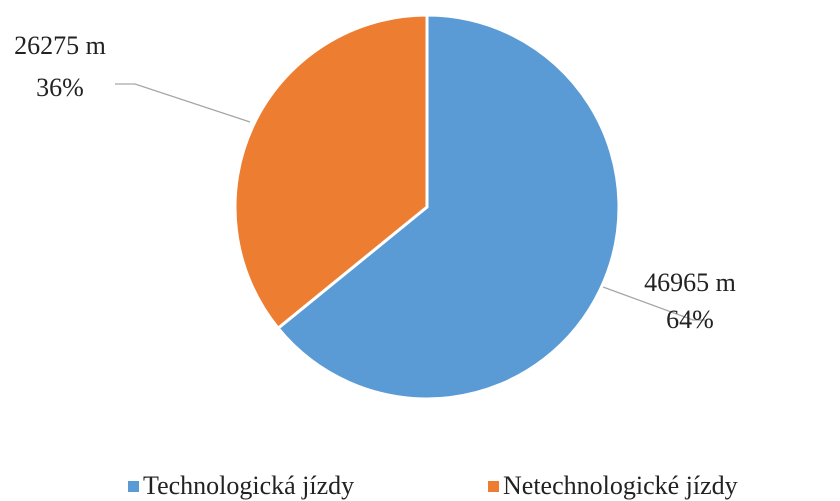  Describe the element at coordinates (248, 485) in the screenshot. I see `legend-label: Technologická jízdy` at that location.